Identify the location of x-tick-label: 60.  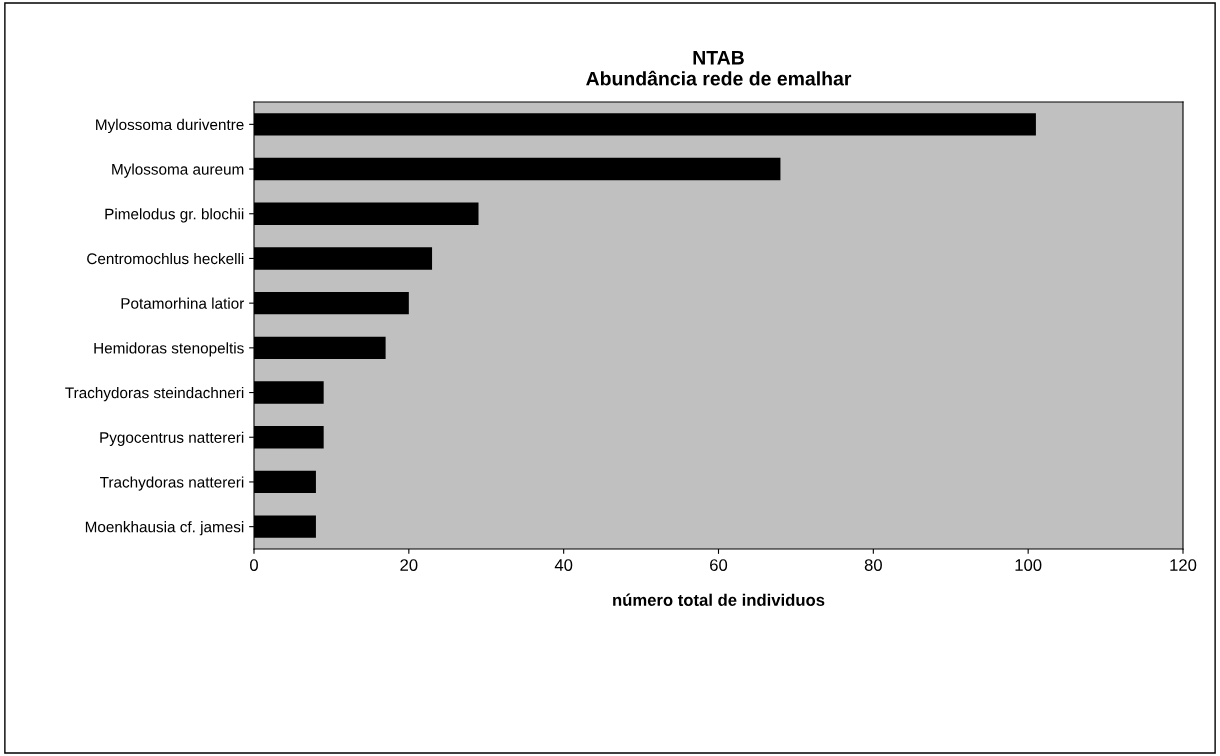
(719, 565).